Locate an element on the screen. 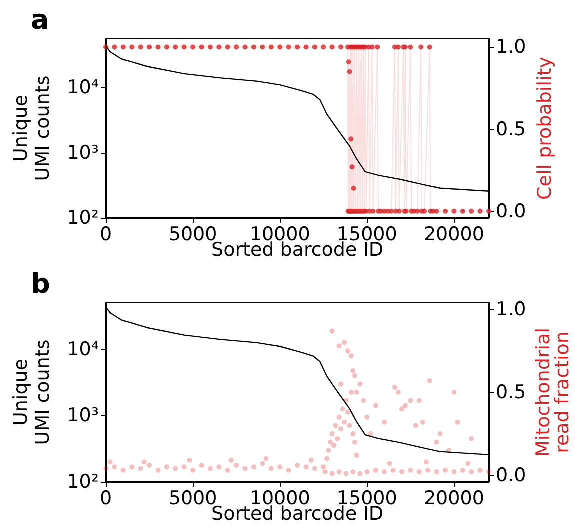 This screenshot has width=575, height=529. y2-axis-title: Cell probability is located at coordinates (545, 128).